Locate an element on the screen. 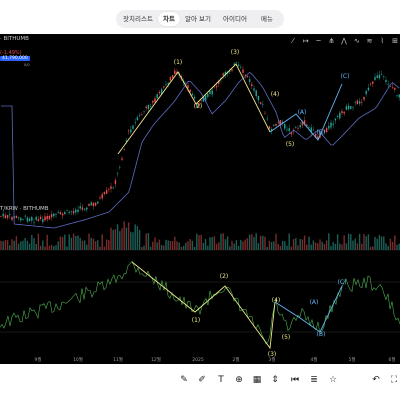 The image size is (400, 400). wave-label: (5) is located at coordinates (290, 144).